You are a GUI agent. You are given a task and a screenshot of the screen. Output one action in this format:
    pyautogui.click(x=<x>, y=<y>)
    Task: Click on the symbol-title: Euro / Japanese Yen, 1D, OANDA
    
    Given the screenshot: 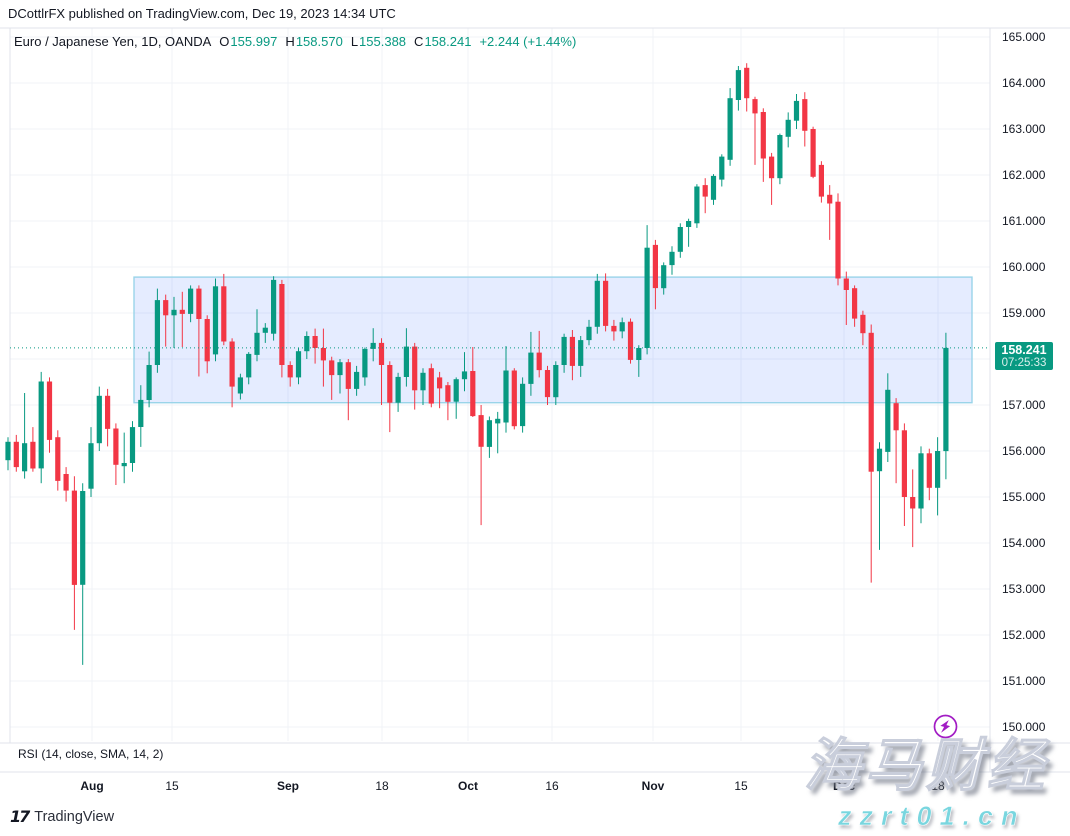 What is the action you would take?
    pyautogui.click(x=113, y=41)
    